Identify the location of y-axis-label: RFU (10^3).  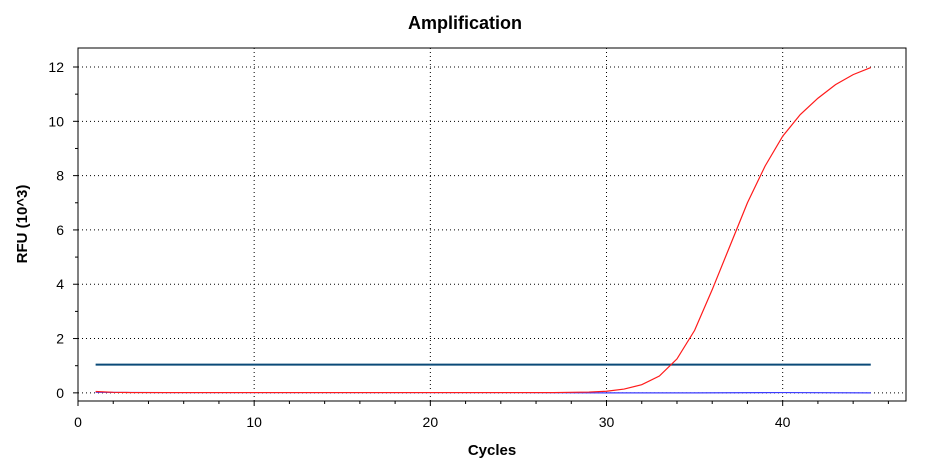
(22, 224).